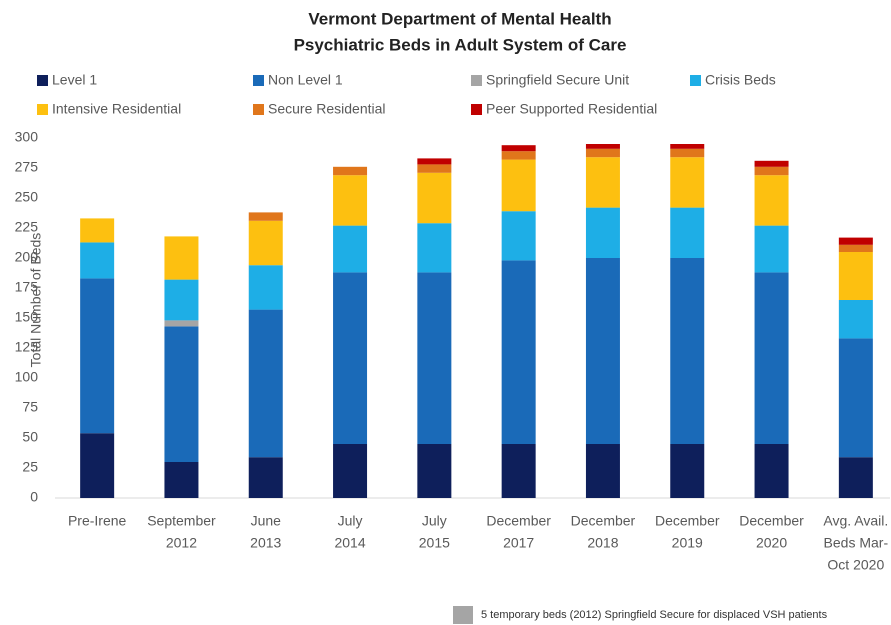 Image resolution: width=891 pixels, height=625 pixels. What do you see at coordinates (740, 80) in the screenshot?
I see `legend-label: Crisis Beds` at bounding box center [740, 80].